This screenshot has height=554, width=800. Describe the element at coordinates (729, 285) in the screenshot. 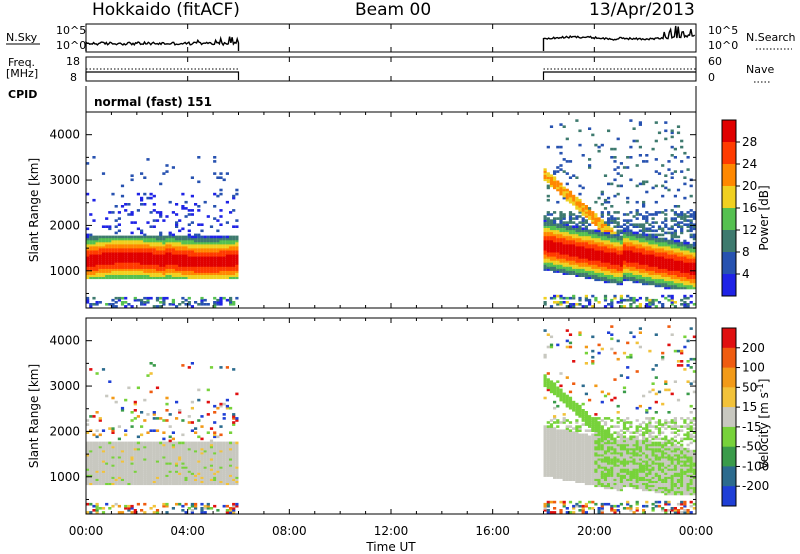

I see `colorbar-swatch` at that location.